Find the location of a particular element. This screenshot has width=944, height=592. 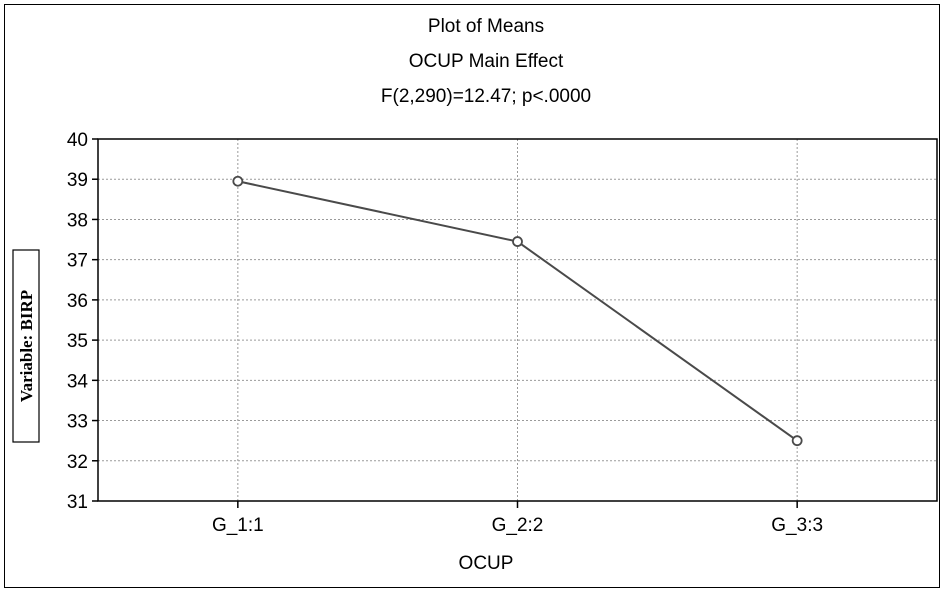

y-tick-label: 33 is located at coordinates (77, 422).